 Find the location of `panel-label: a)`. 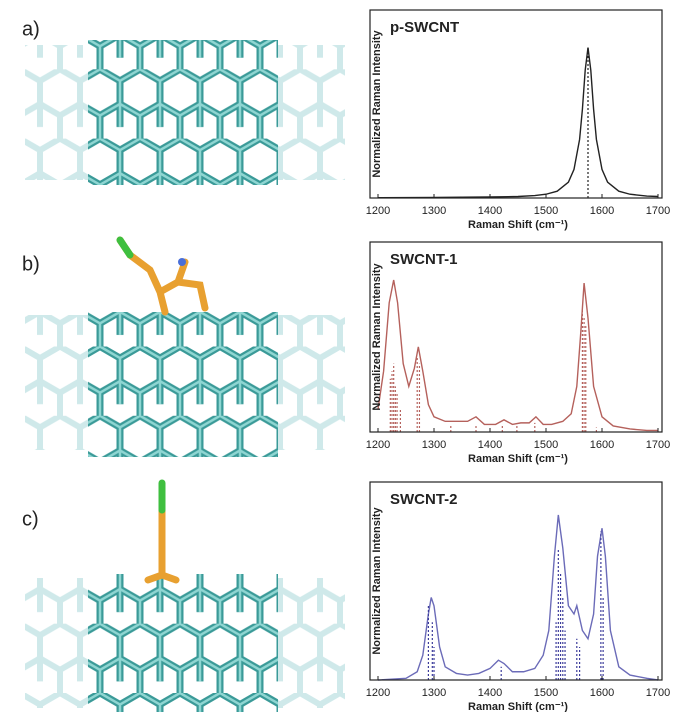

panel-label: a) is located at coordinates (31, 29).